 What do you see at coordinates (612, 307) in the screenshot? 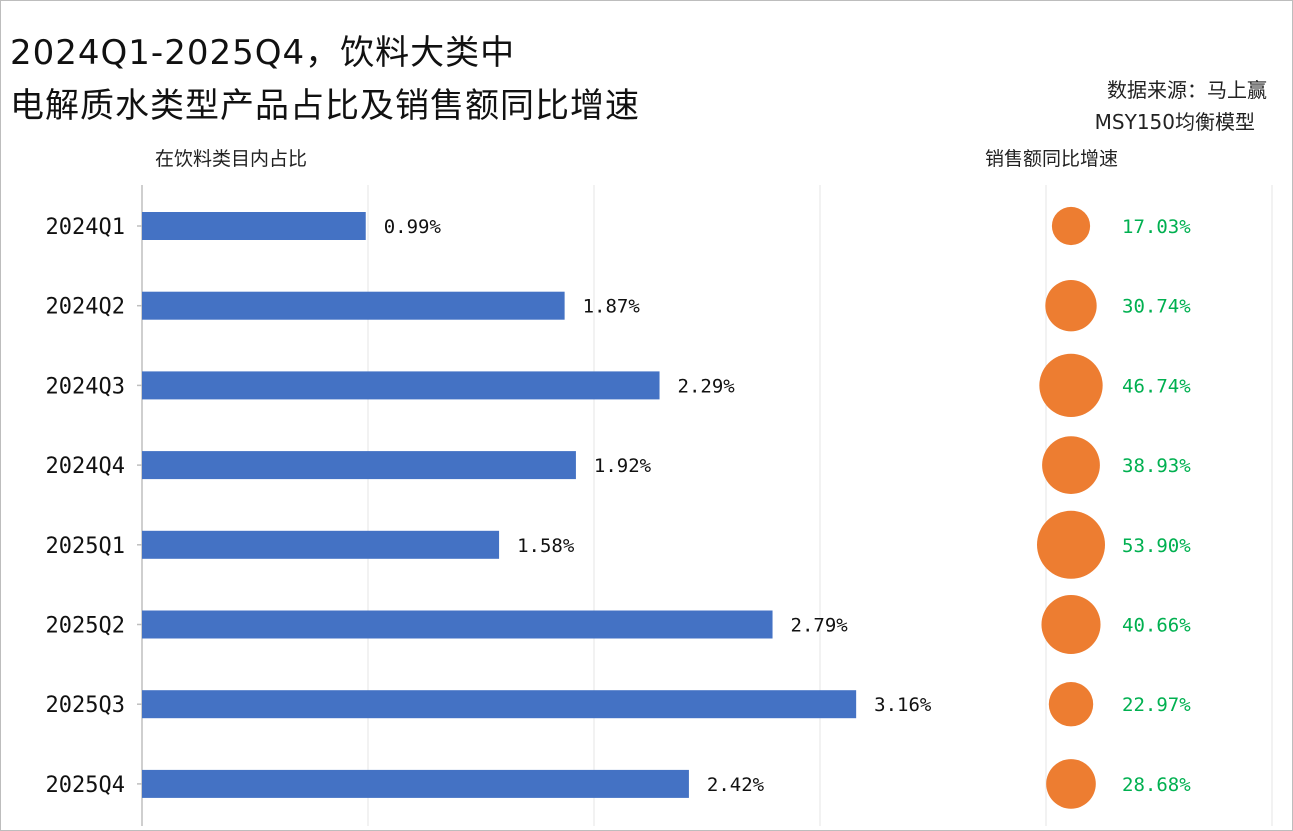
I see `share-data-label: 1.87%` at bounding box center [612, 307].